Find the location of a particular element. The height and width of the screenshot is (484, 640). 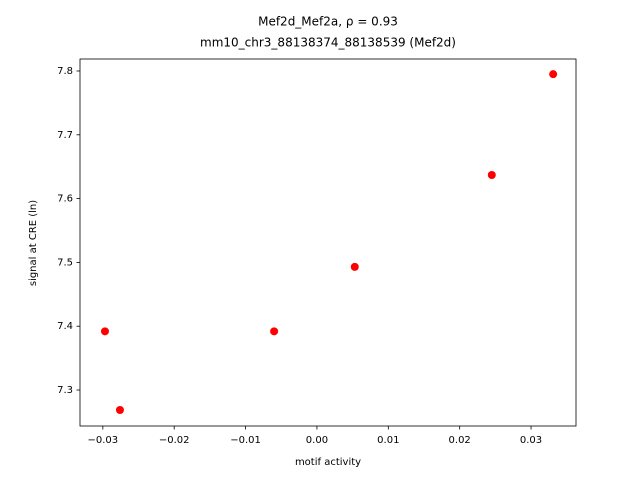

y-axis-label: signal at CRE (ln) is located at coordinates (33, 243).